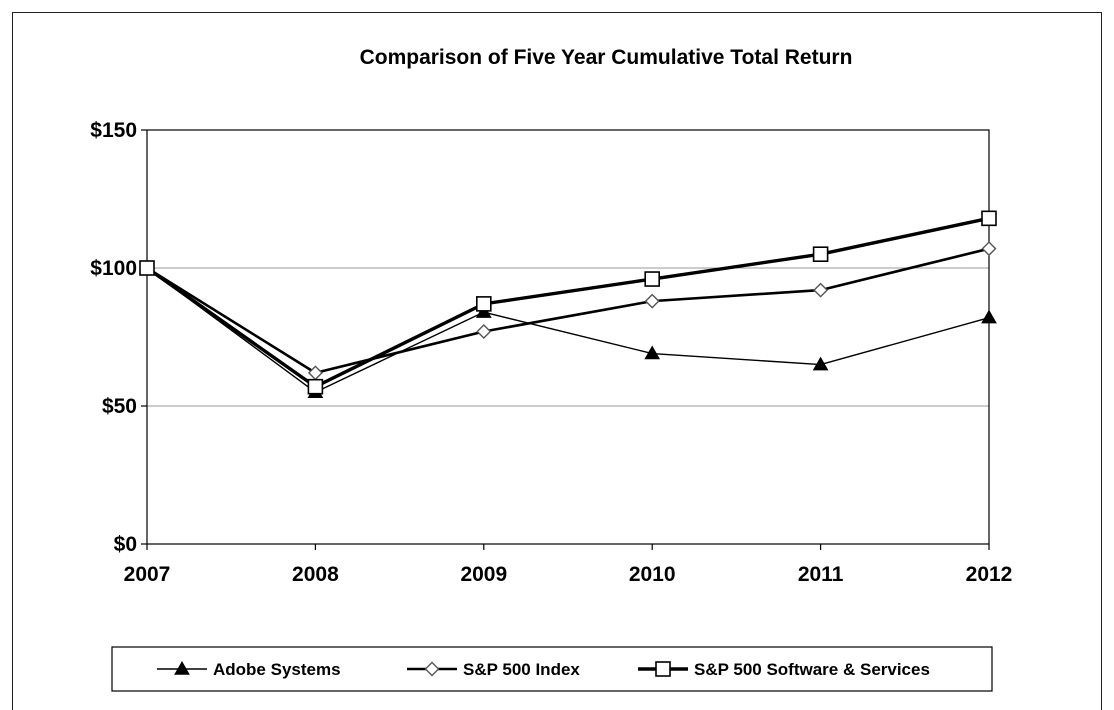 Image resolution: width=1114 pixels, height=710 pixels. I want to click on x-tick-label: 2009, so click(483, 574).